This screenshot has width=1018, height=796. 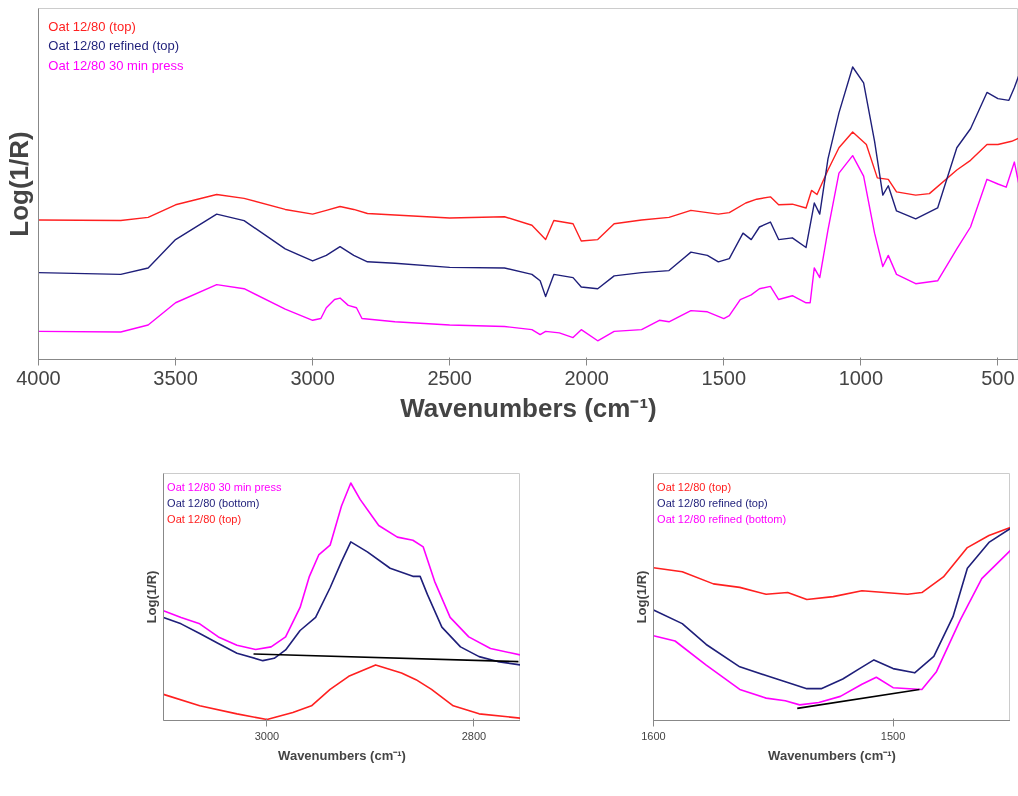 What do you see at coordinates (449, 377) in the screenshot?
I see `x-tick-label: 2500` at bounding box center [449, 377].